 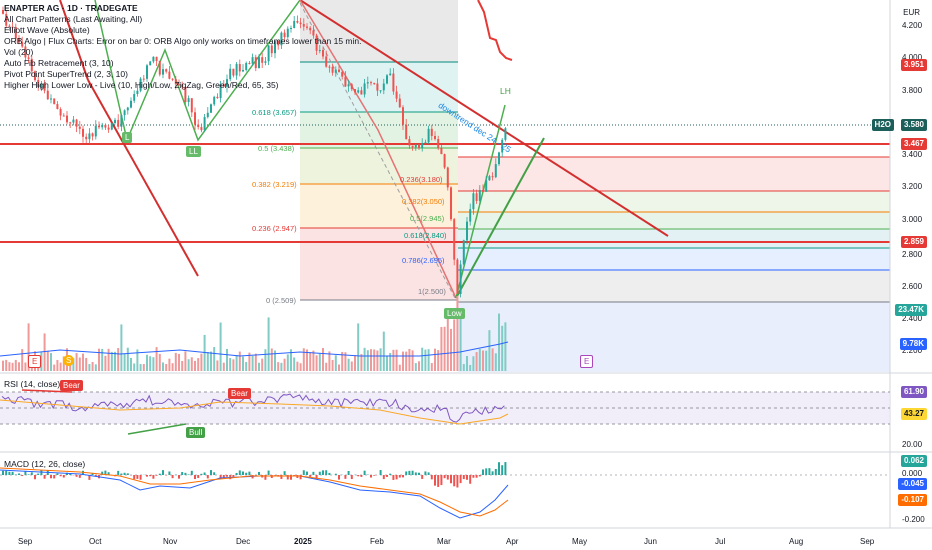 I want to click on symbol-title: ENAPTER AG · 1D · TRADEGATE, so click(x=71, y=8).